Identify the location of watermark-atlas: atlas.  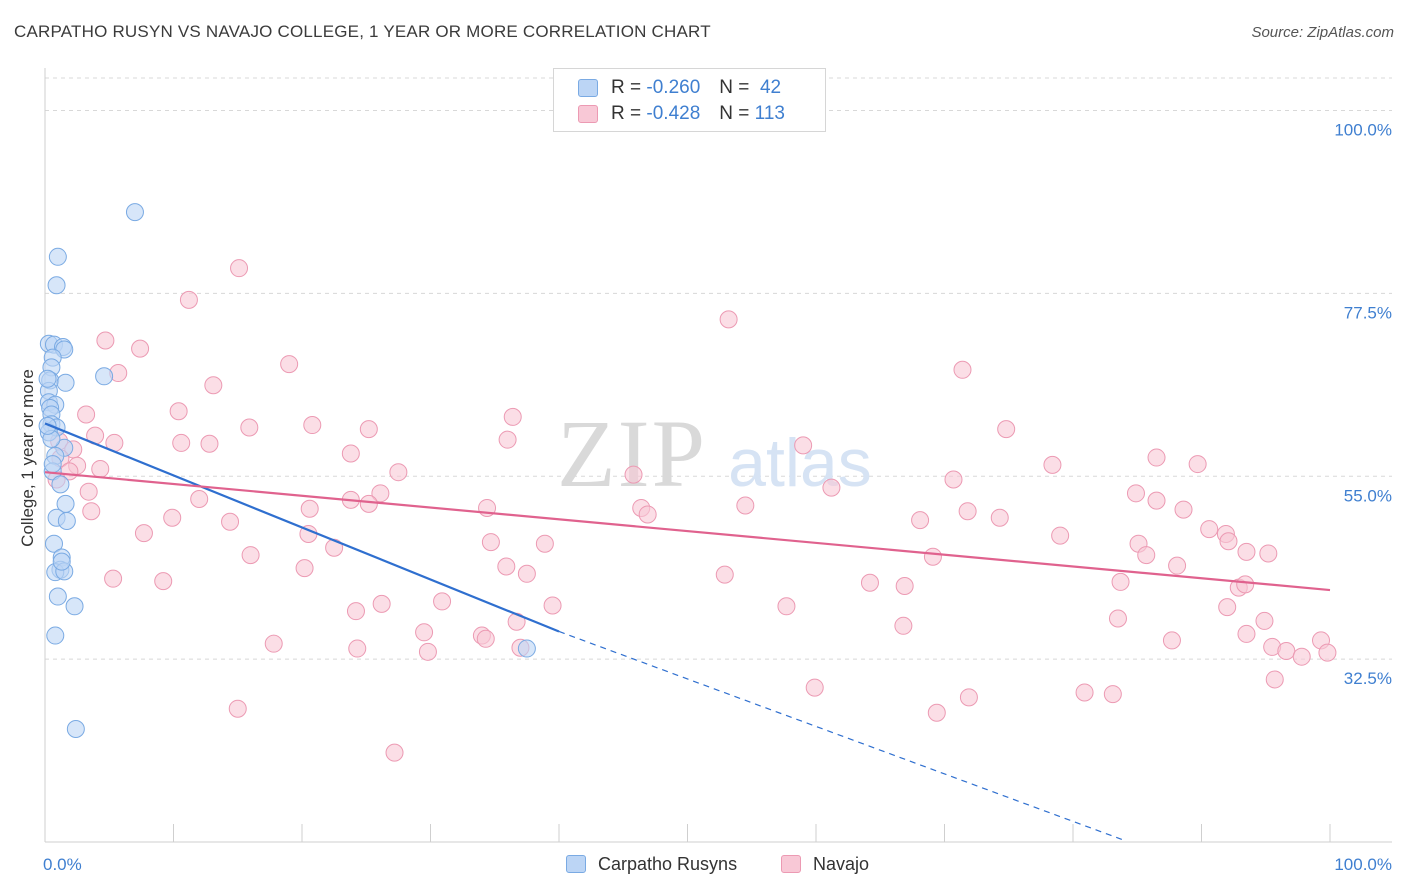
(800, 463).